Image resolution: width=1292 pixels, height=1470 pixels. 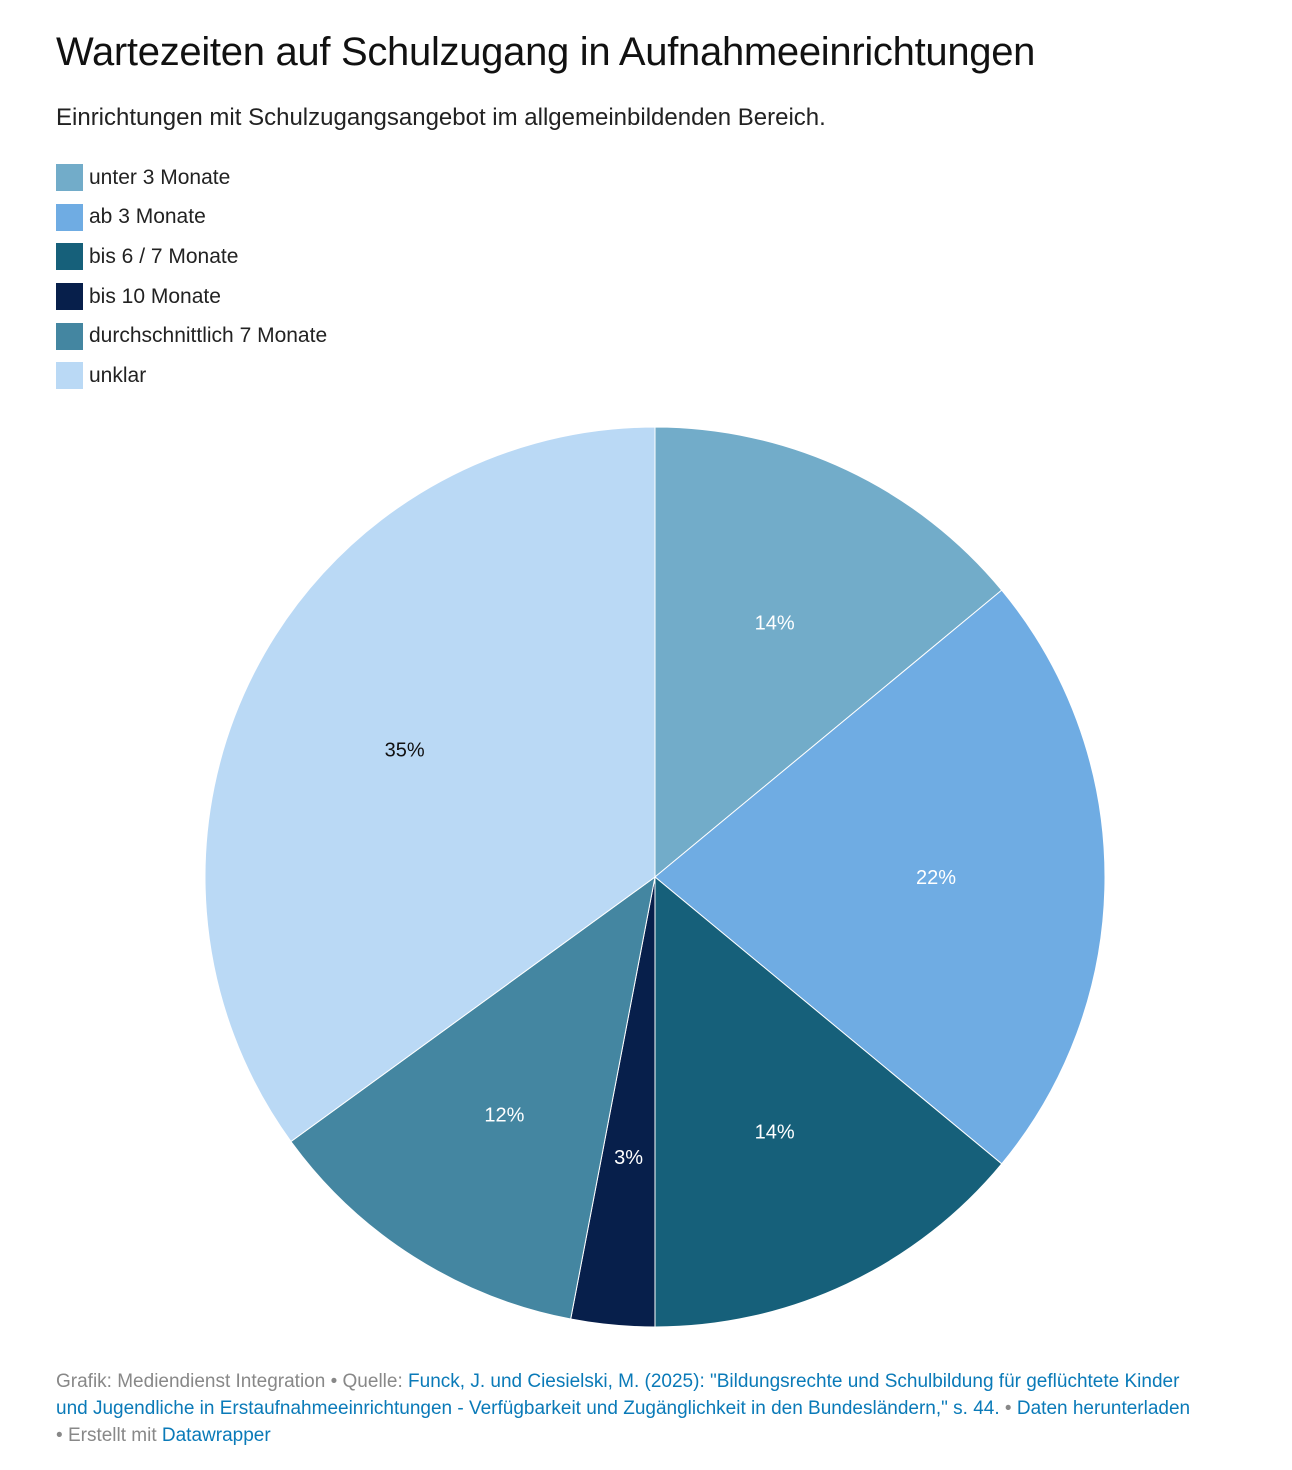 I want to click on source-label: Quelle:, so click(x=375, y=1381).